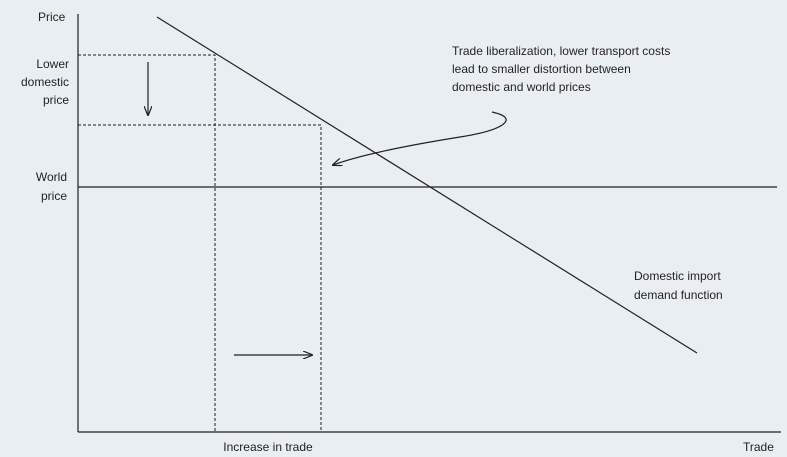 The height and width of the screenshot is (457, 787). I want to click on label: Increase in trade, so click(268, 447).